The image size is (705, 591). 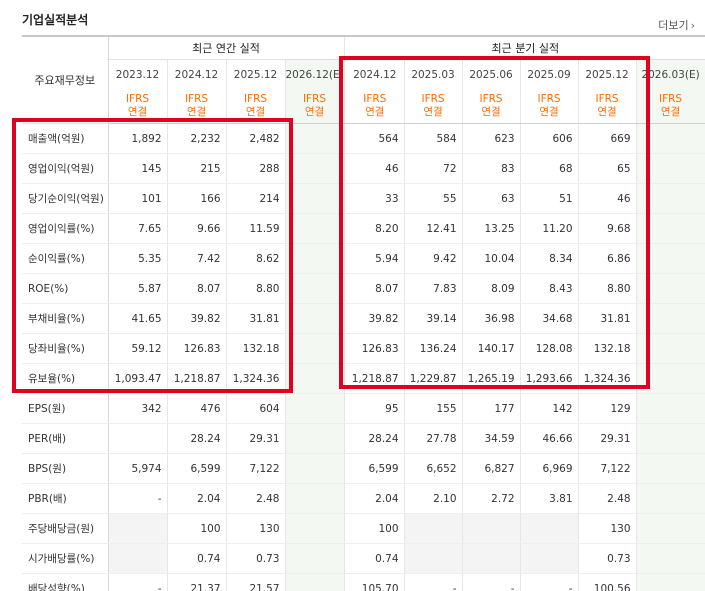 I want to click on quarterly-value-cell: 105.70, so click(x=375, y=582).